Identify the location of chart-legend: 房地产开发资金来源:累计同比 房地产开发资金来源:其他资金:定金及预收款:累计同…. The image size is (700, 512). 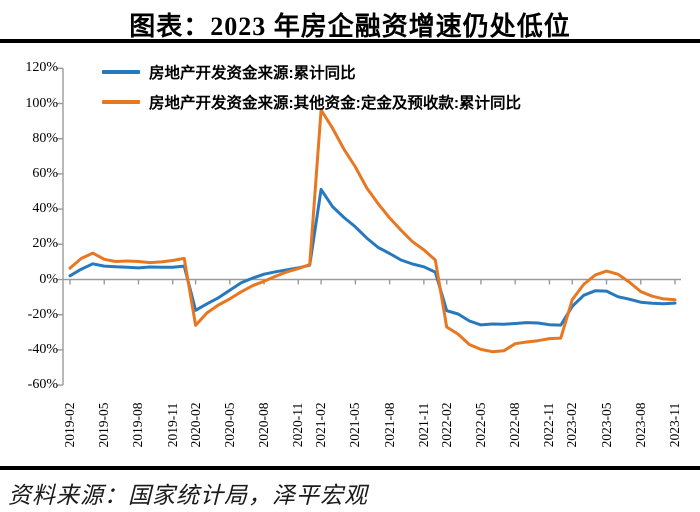
(311, 86).